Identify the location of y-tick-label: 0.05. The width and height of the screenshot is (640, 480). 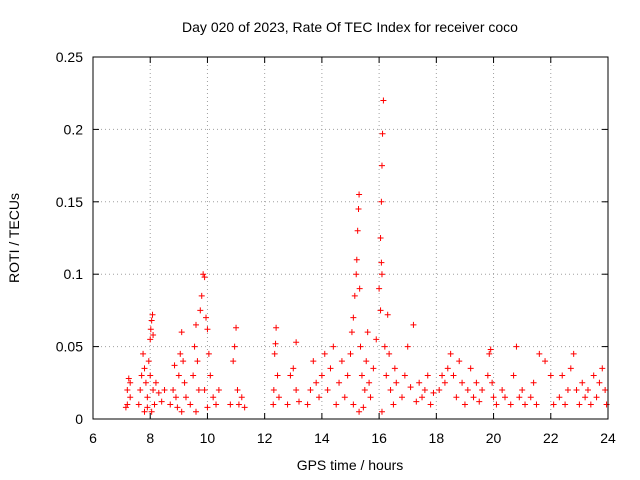
(69, 347).